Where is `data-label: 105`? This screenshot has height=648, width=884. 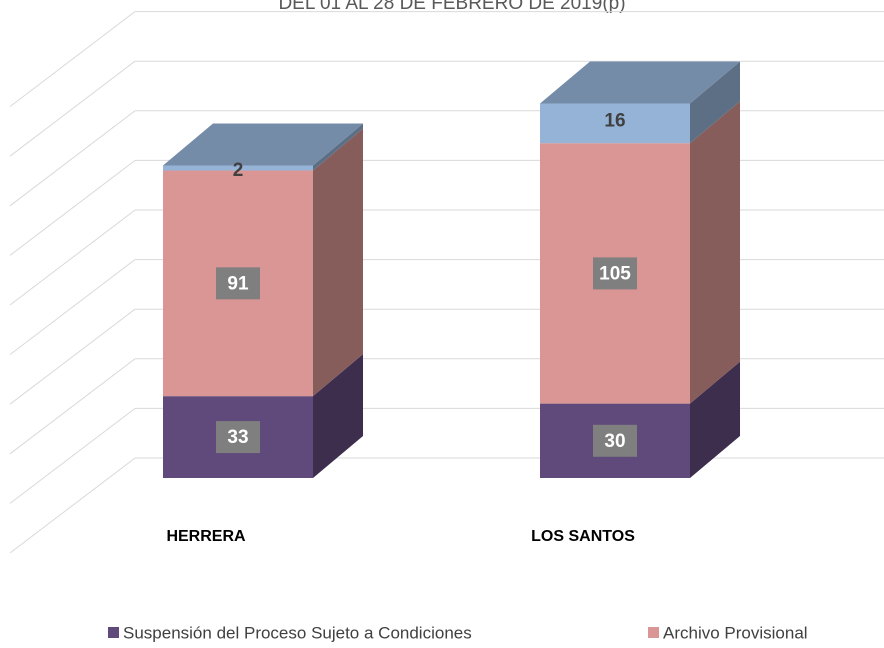
data-label: 105 is located at coordinates (615, 273).